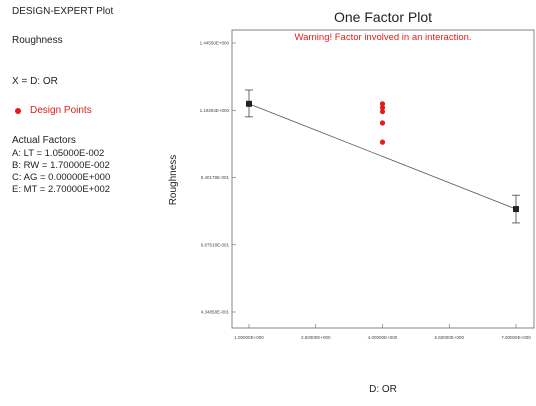 The height and width of the screenshot is (406, 536). I want to click on x-tick-label: 2.50000E+000, so click(316, 337).